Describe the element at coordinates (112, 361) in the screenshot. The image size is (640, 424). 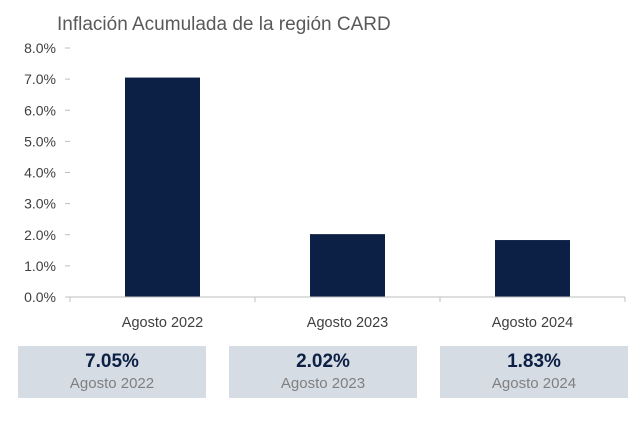
I see `summary-value: 7.05%` at that location.